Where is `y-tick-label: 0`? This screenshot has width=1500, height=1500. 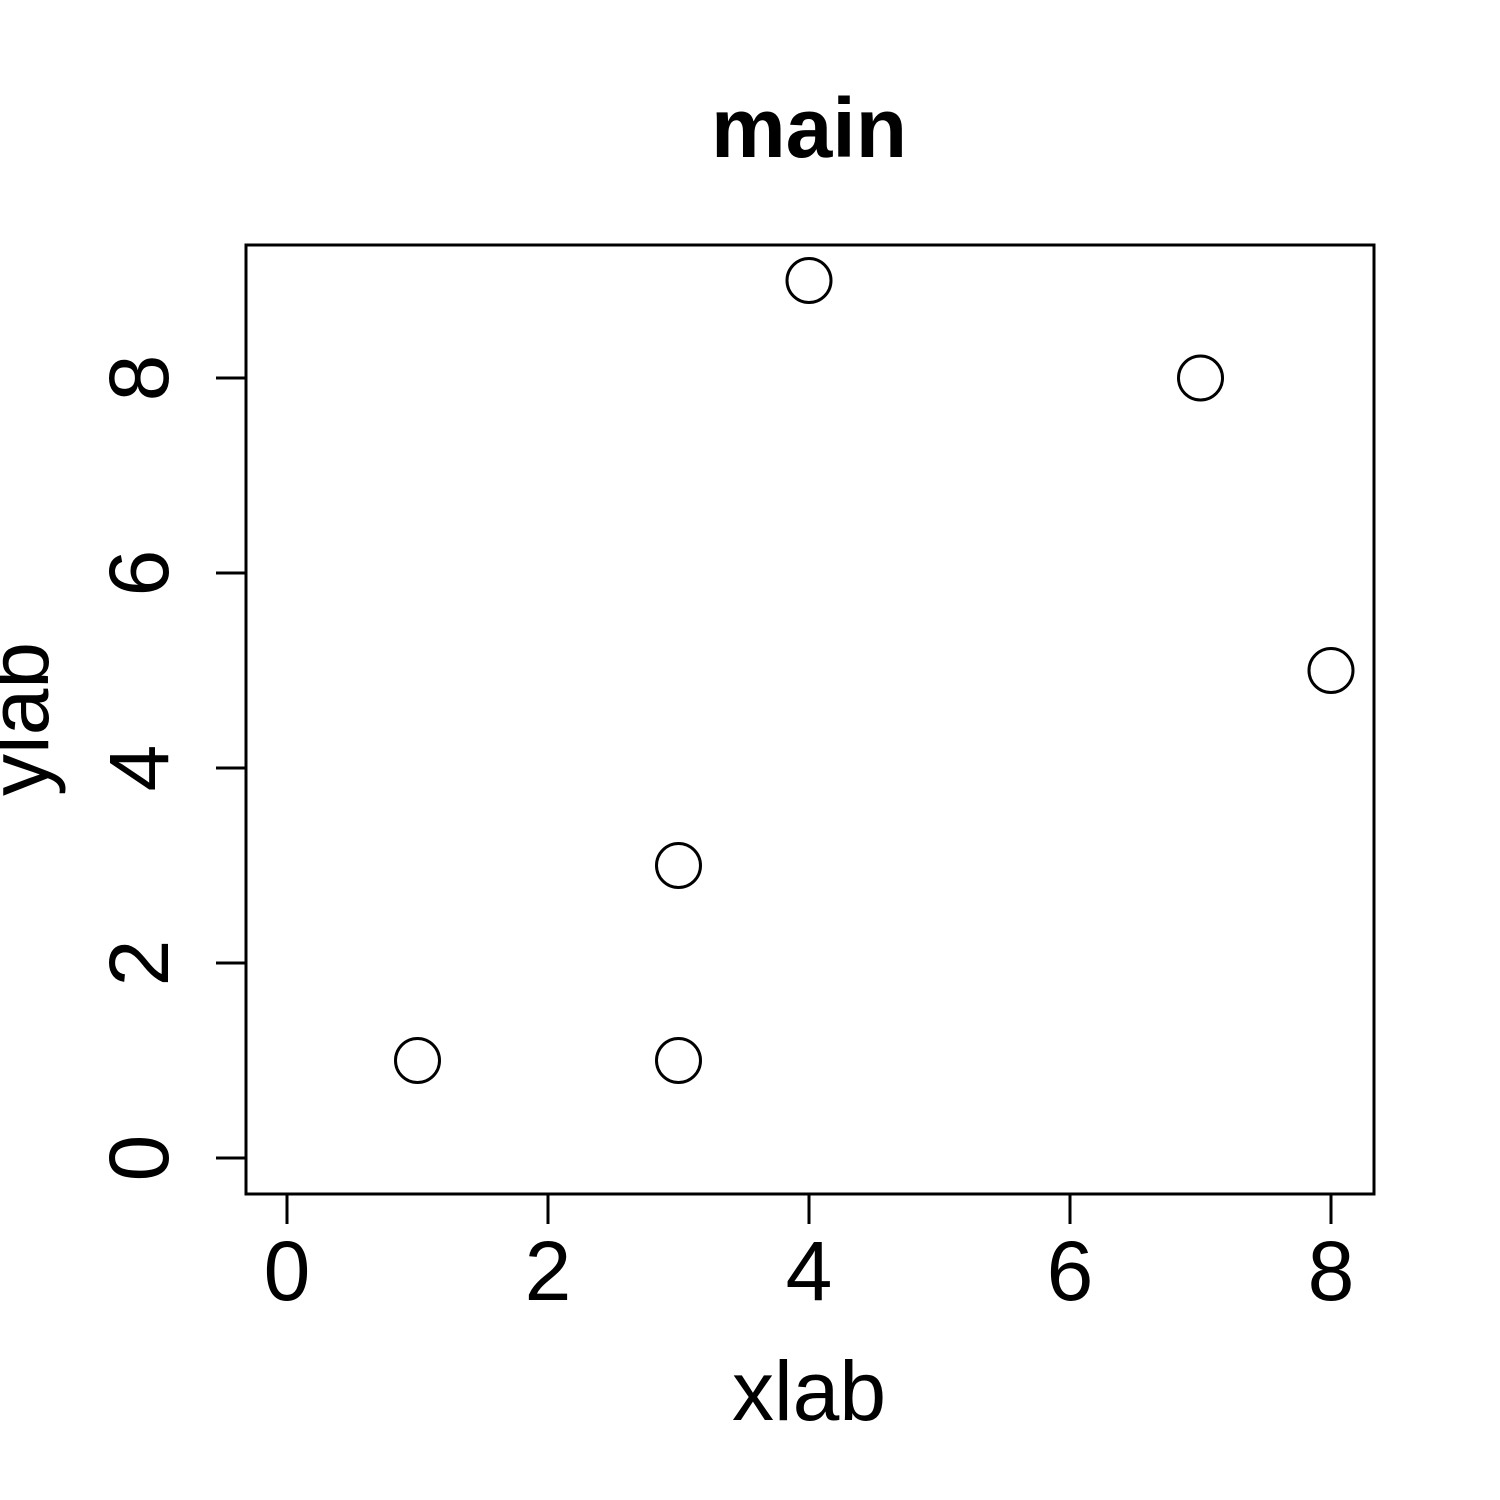 y-tick-label: 0 is located at coordinates (139, 1158).